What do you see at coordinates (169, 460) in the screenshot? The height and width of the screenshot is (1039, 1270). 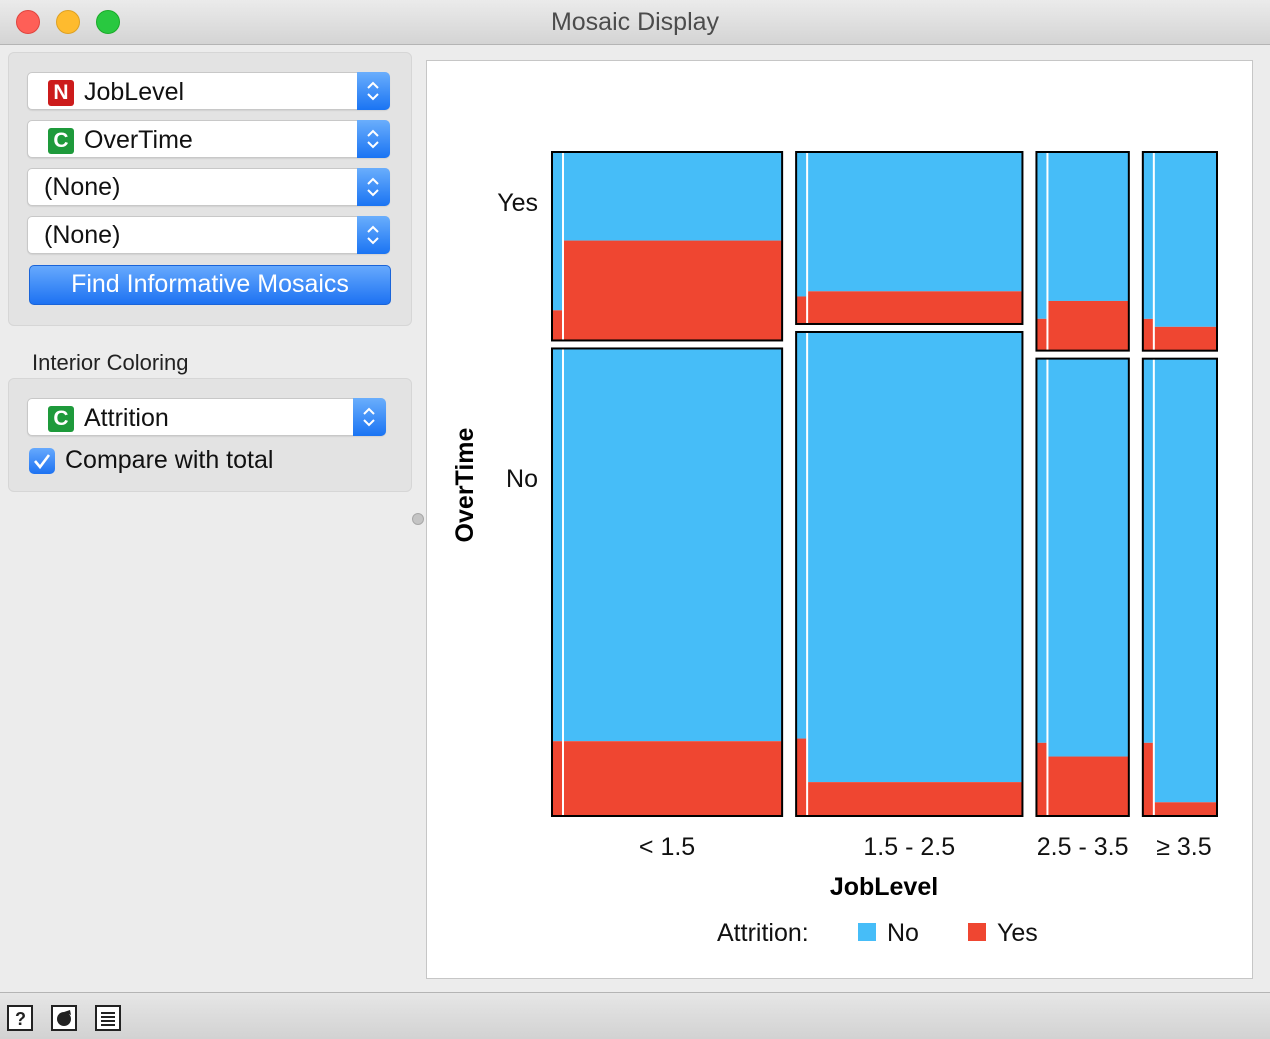 I see `compare-with-total-label: Compare with total` at bounding box center [169, 460].